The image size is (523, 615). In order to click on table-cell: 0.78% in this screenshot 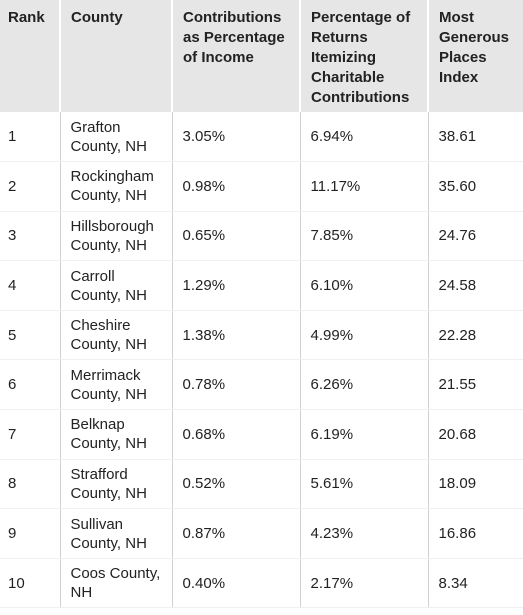, I will do `click(235, 385)`.